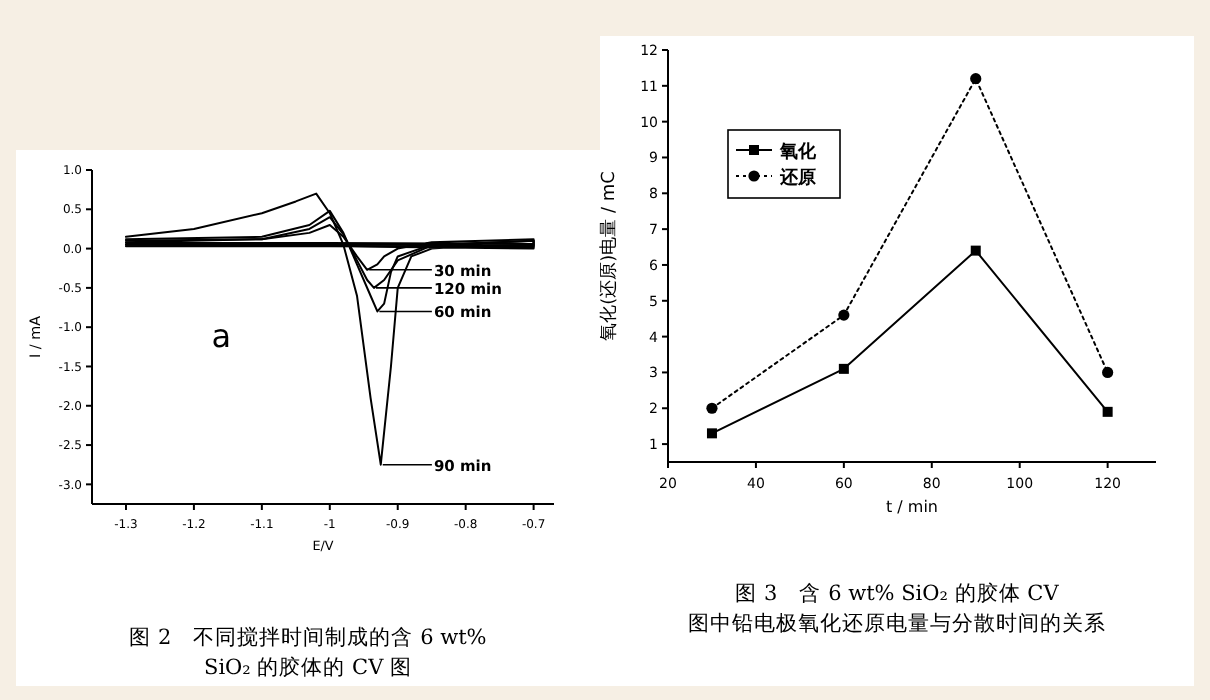 This screenshot has height=700, width=1210. Describe the element at coordinates (798, 152) in the screenshot. I see `legend-label: 氧化` at that location.